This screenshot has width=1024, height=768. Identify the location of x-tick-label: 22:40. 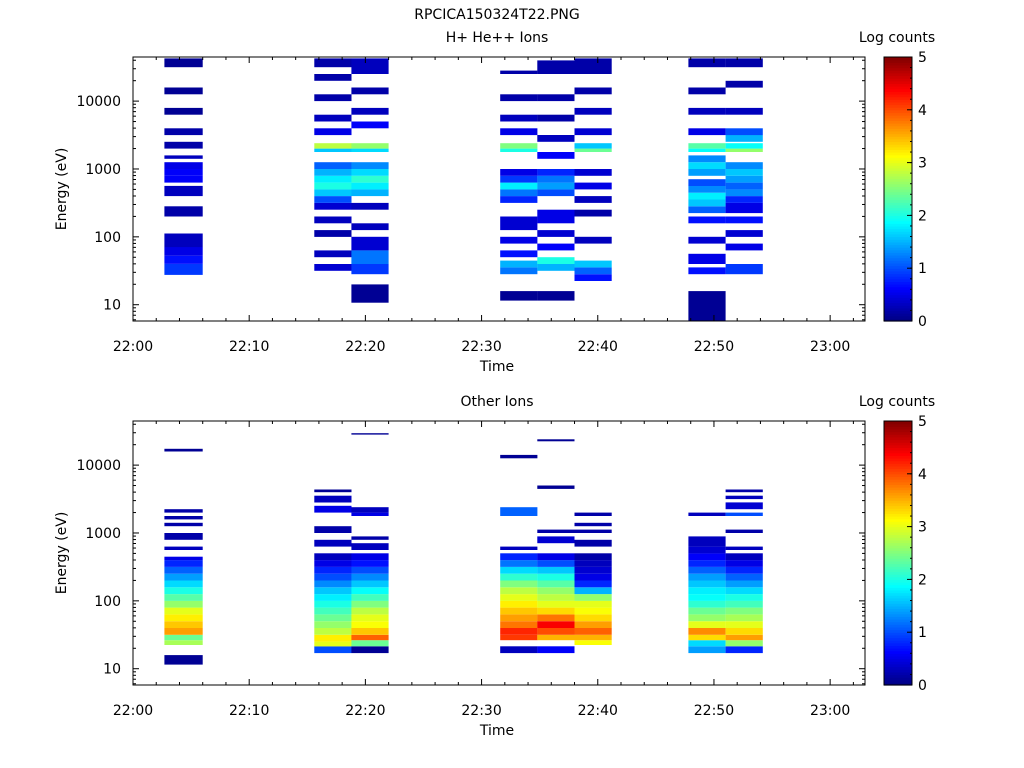
(598, 347).